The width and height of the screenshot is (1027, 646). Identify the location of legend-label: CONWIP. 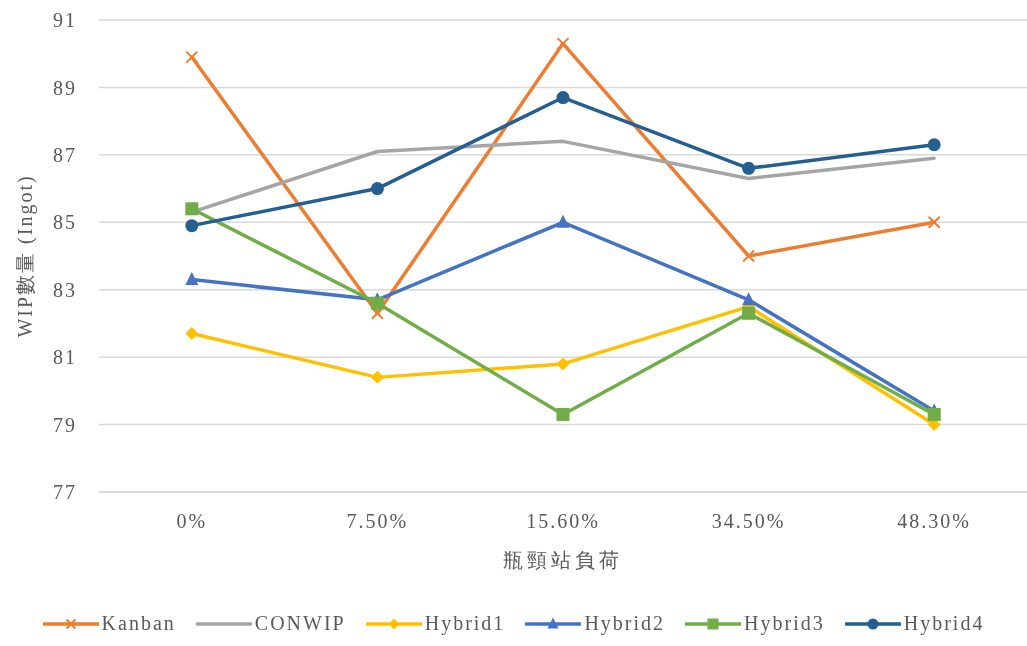
(300, 623).